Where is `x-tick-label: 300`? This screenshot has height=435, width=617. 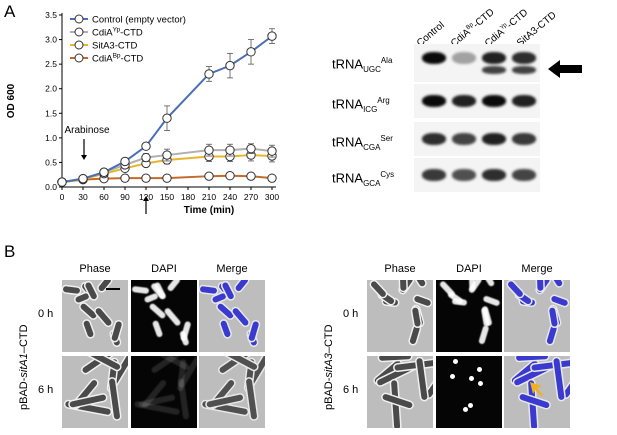 x-tick-label: 300 is located at coordinates (272, 197).